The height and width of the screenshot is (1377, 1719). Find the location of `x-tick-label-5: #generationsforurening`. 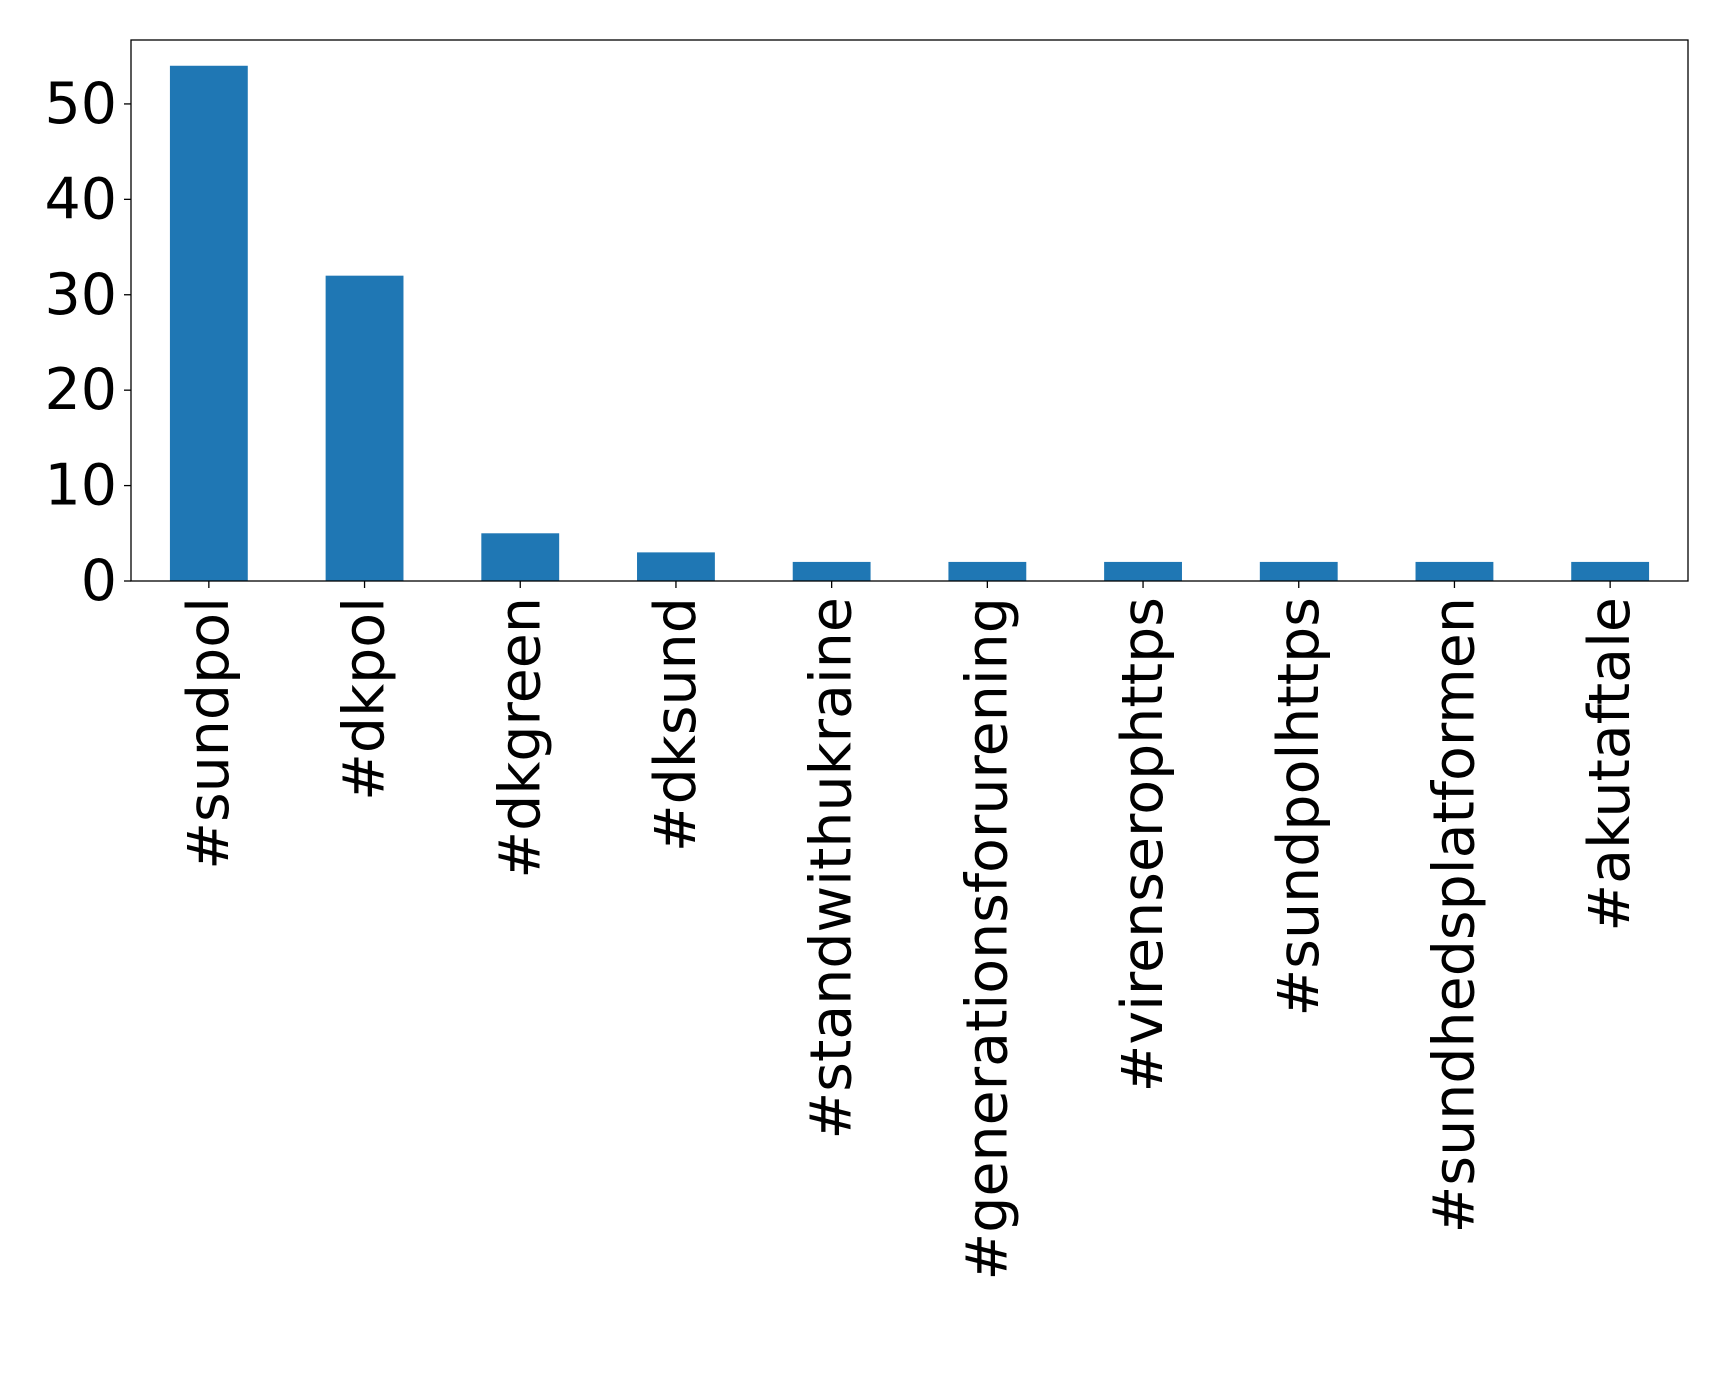

x-tick-label-5: #generationsforurening is located at coordinates (987, 938).